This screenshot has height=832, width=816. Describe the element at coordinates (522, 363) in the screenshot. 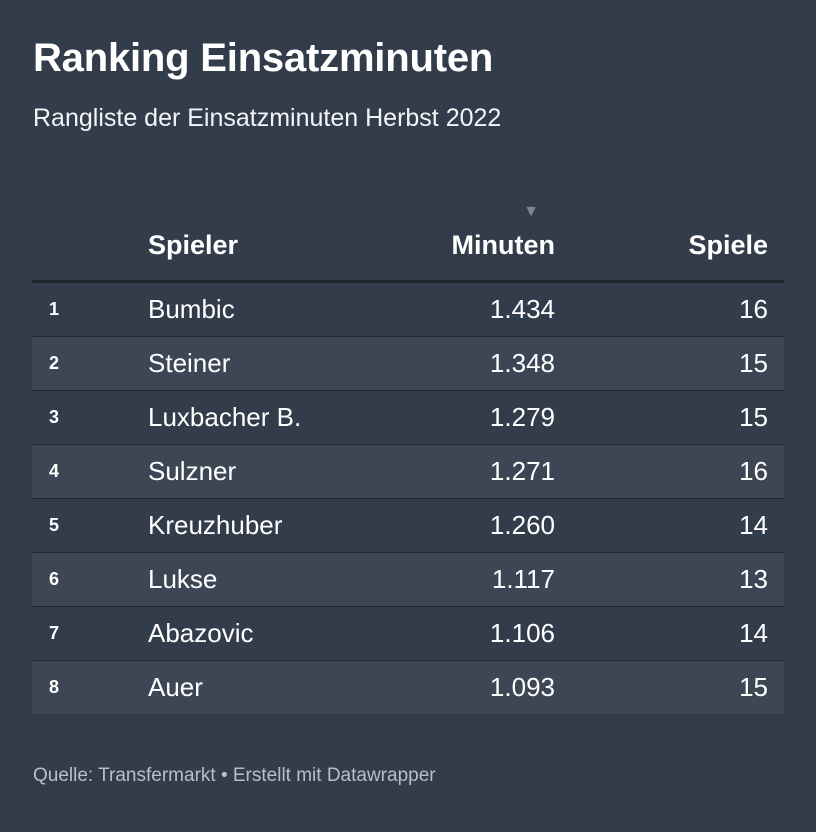

I see `minutes-cell: 1.348` at that location.